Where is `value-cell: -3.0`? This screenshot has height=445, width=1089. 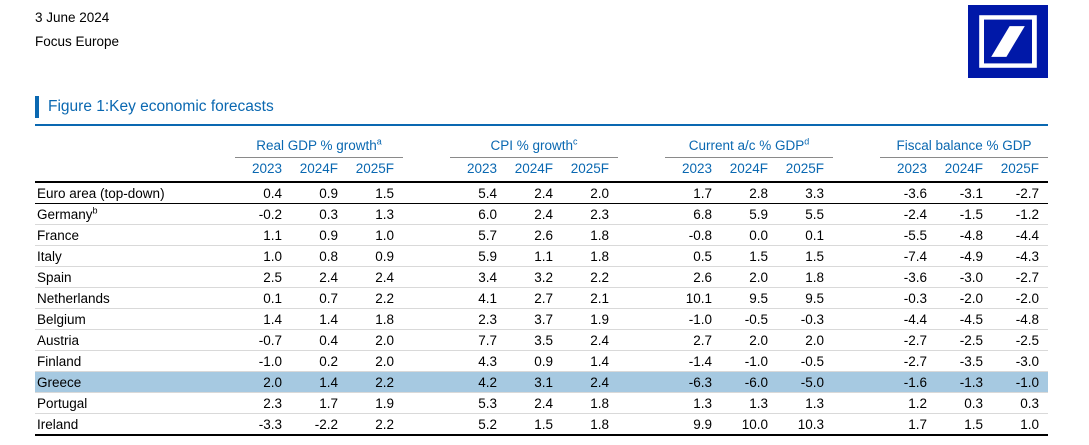 value-cell: -3.0 is located at coordinates (964, 277).